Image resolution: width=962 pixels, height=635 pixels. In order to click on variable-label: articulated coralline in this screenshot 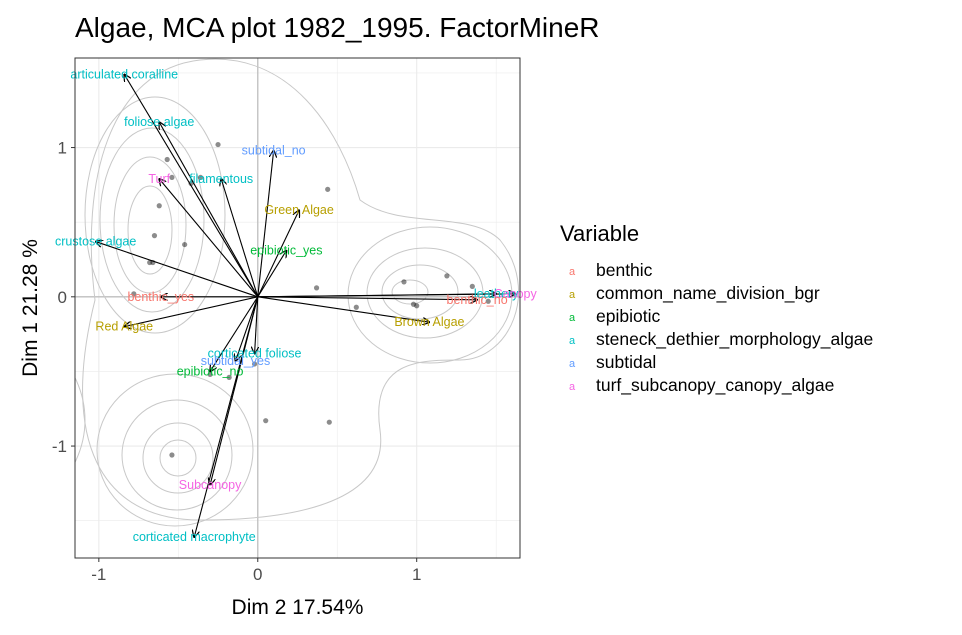, I will do `click(124, 74)`.